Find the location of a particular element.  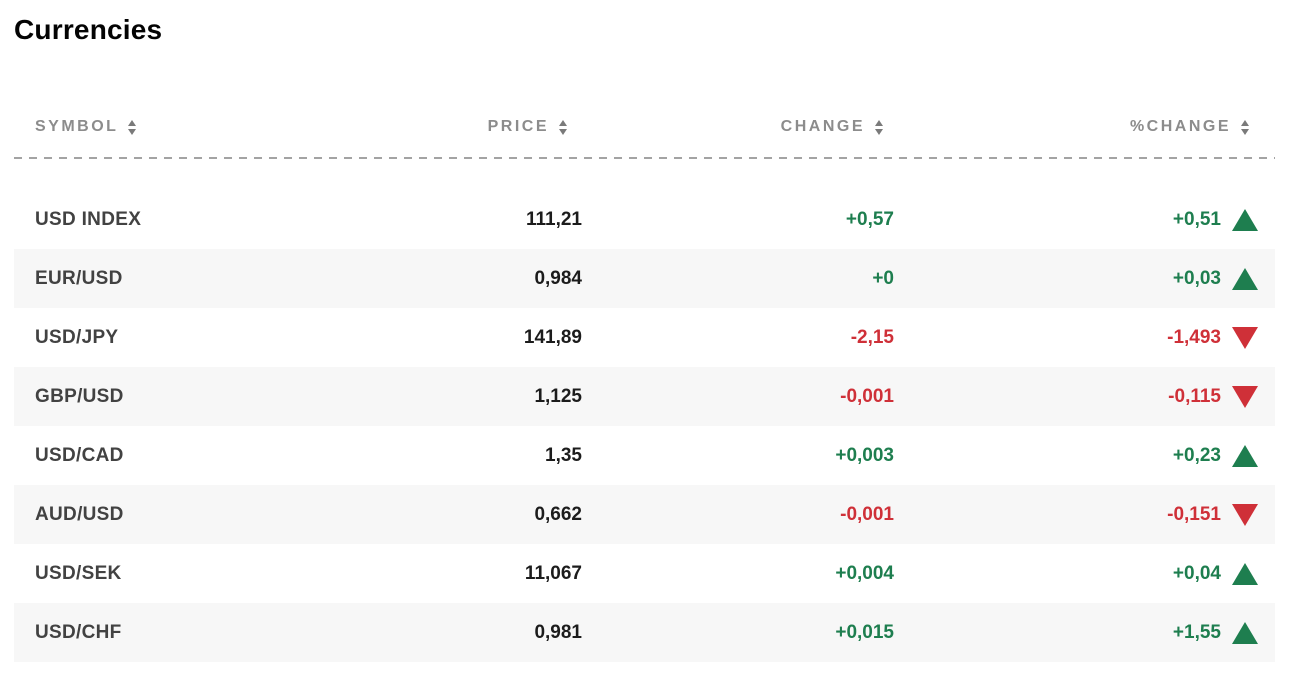

table-row: USD/JPY 141,89 -2,15 -1,493 is located at coordinates (644, 337).